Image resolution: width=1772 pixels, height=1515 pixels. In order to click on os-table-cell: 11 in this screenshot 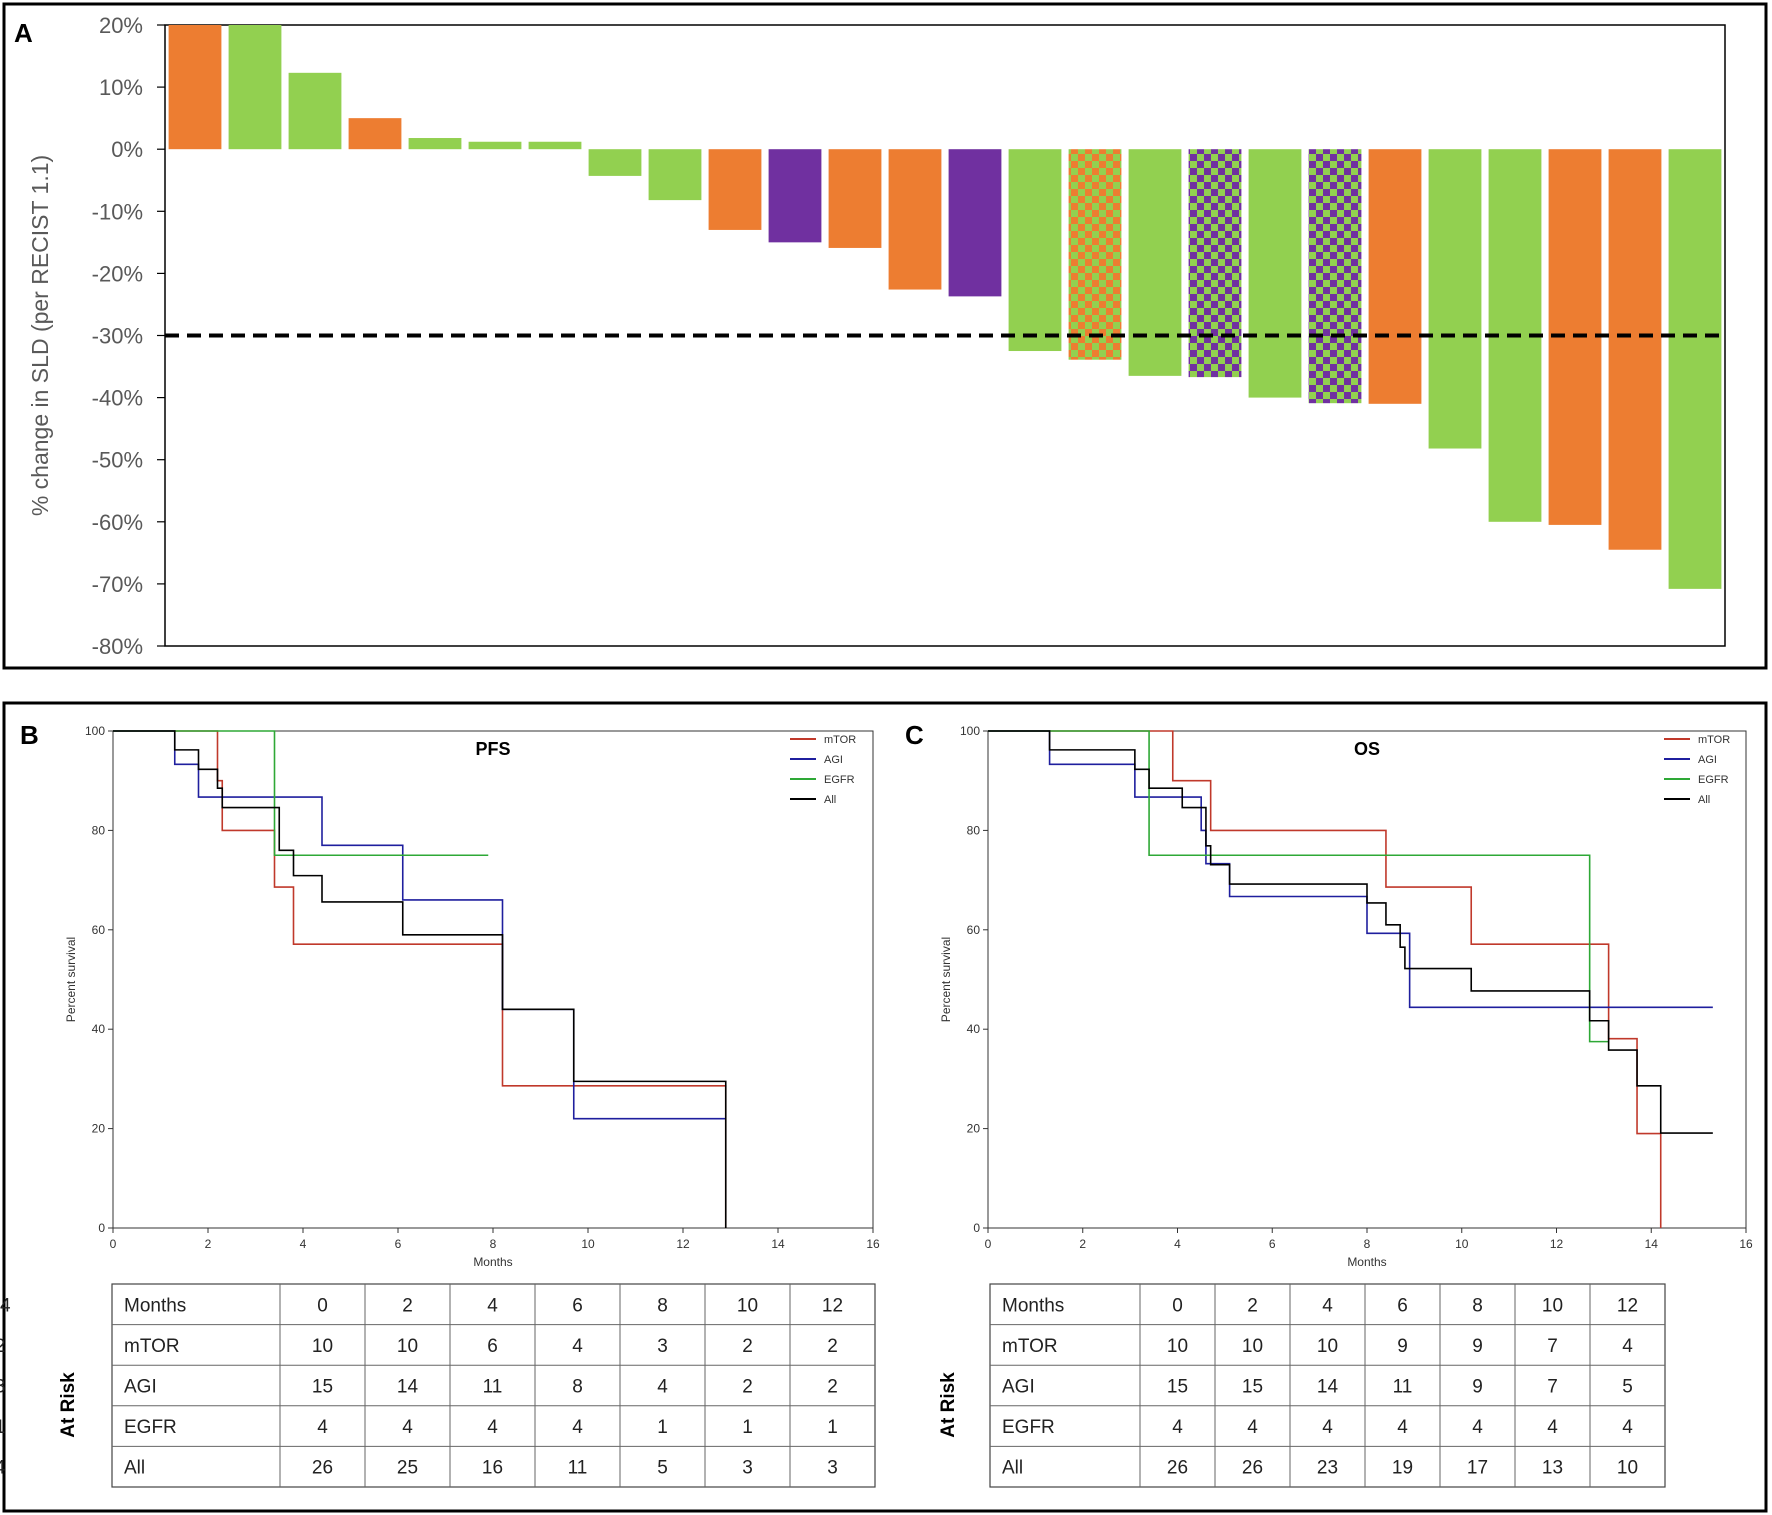, I will do `click(1403, 1387)`.